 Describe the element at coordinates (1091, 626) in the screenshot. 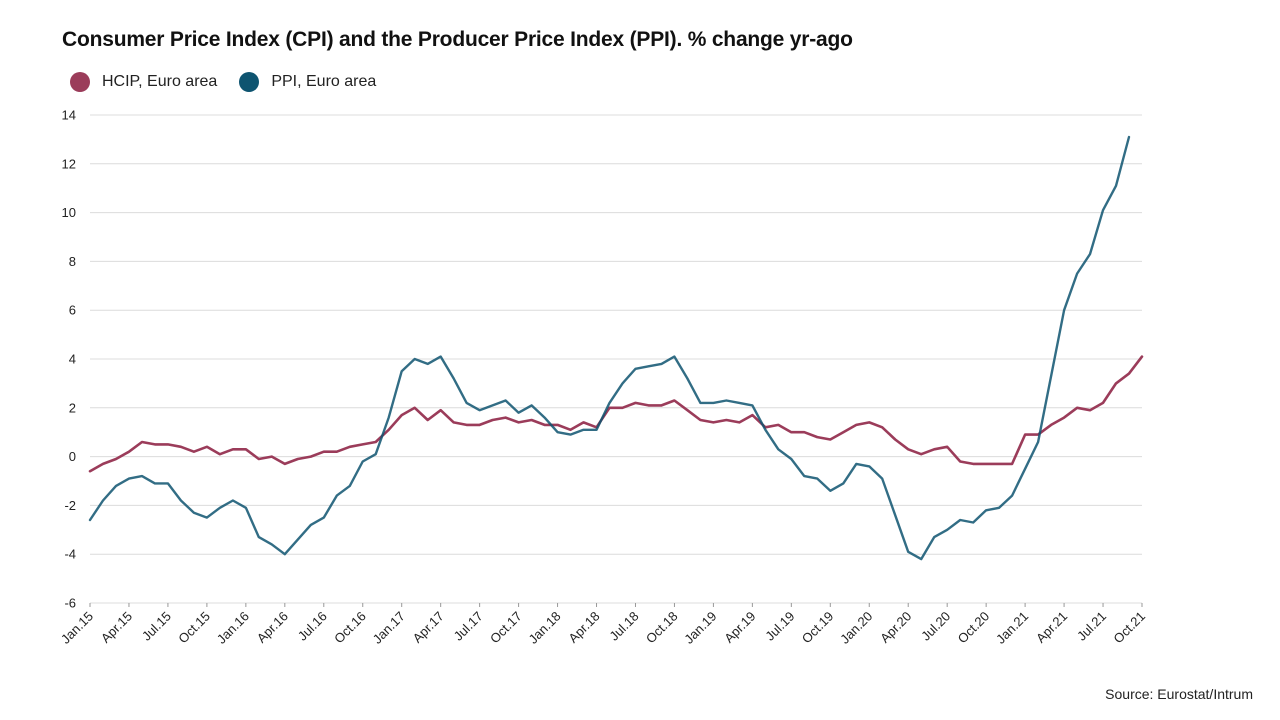

I see `x-tick-label: Jul.21` at that location.